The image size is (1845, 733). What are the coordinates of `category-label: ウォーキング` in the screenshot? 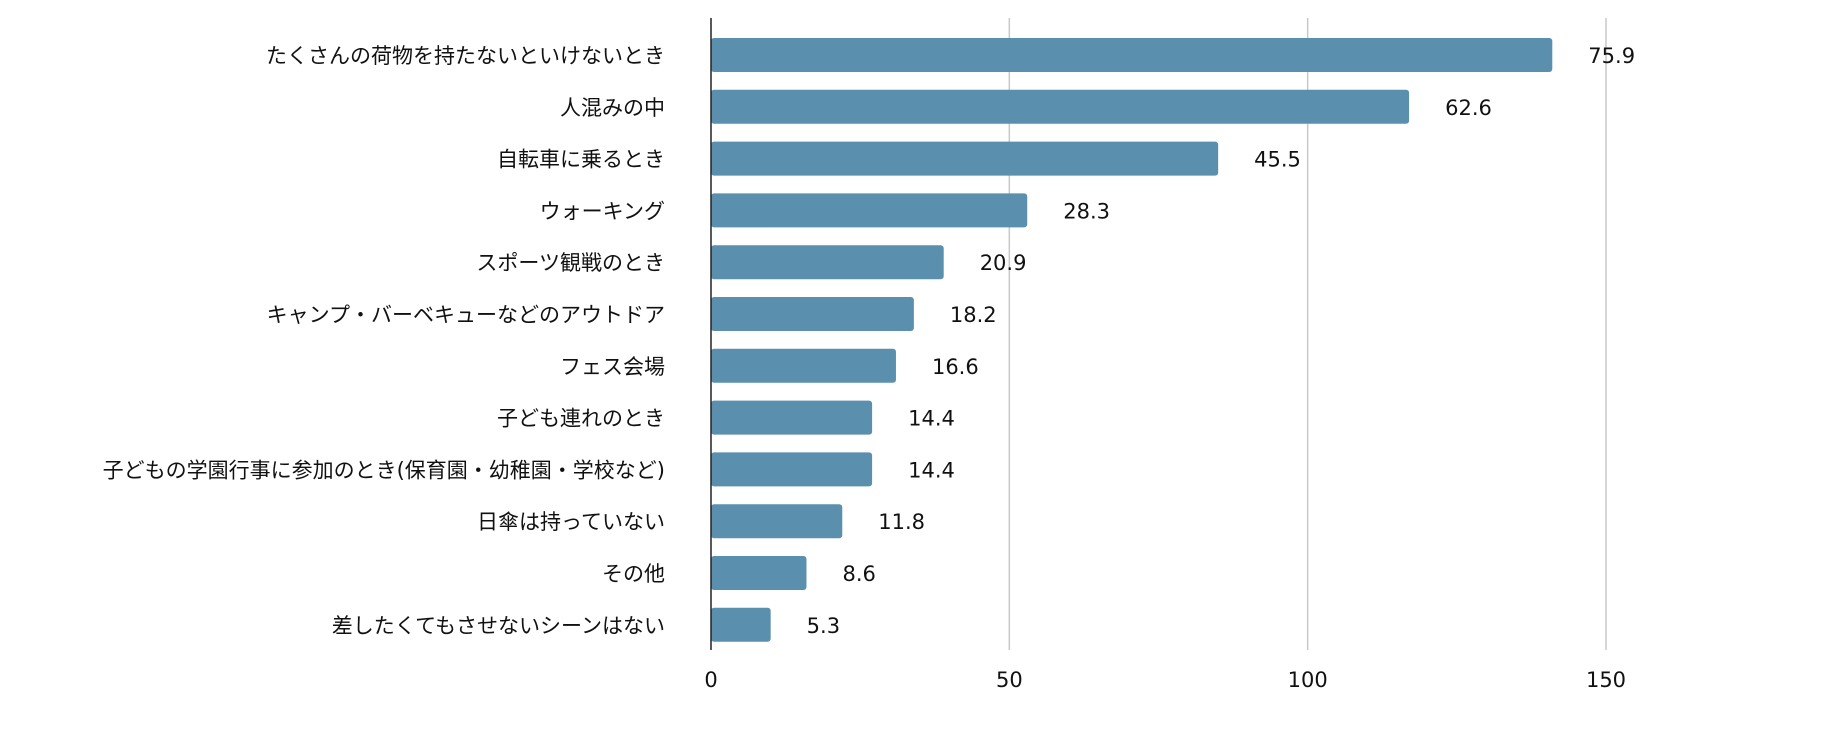 It's located at (602, 211).